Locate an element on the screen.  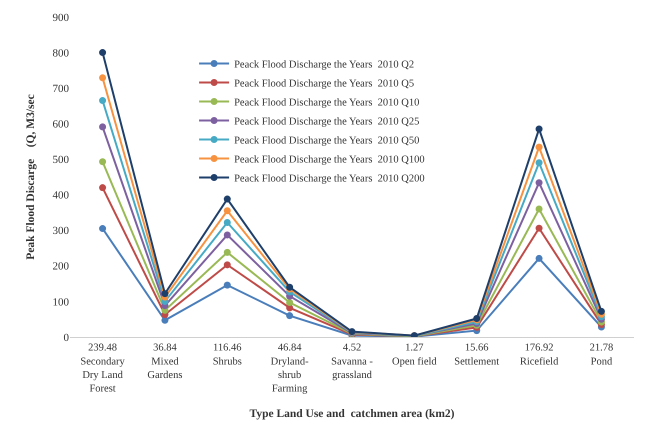
y-tick-label: 700 is located at coordinates (61, 88).